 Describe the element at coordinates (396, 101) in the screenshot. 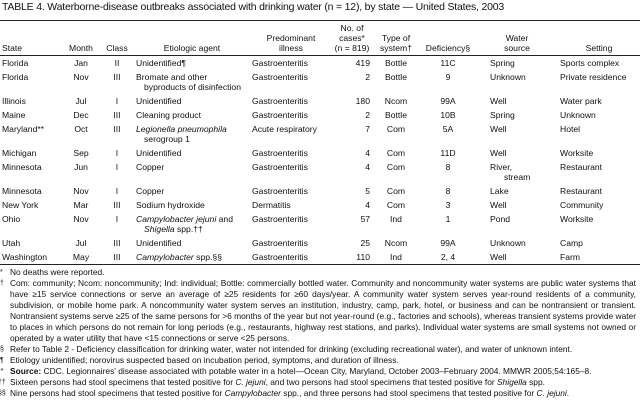

I see `type-text: Ncom` at that location.